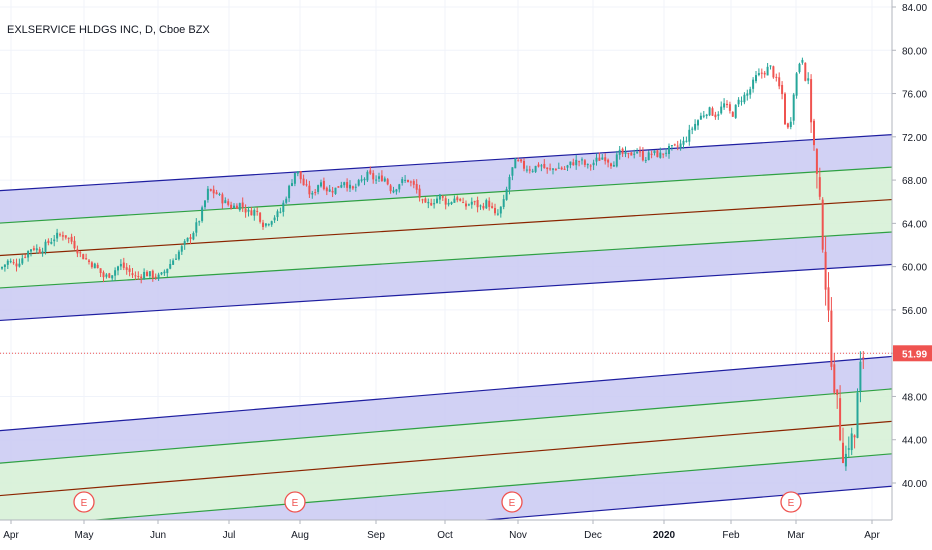  I want to click on time-tick-label: Apr, so click(872, 535).